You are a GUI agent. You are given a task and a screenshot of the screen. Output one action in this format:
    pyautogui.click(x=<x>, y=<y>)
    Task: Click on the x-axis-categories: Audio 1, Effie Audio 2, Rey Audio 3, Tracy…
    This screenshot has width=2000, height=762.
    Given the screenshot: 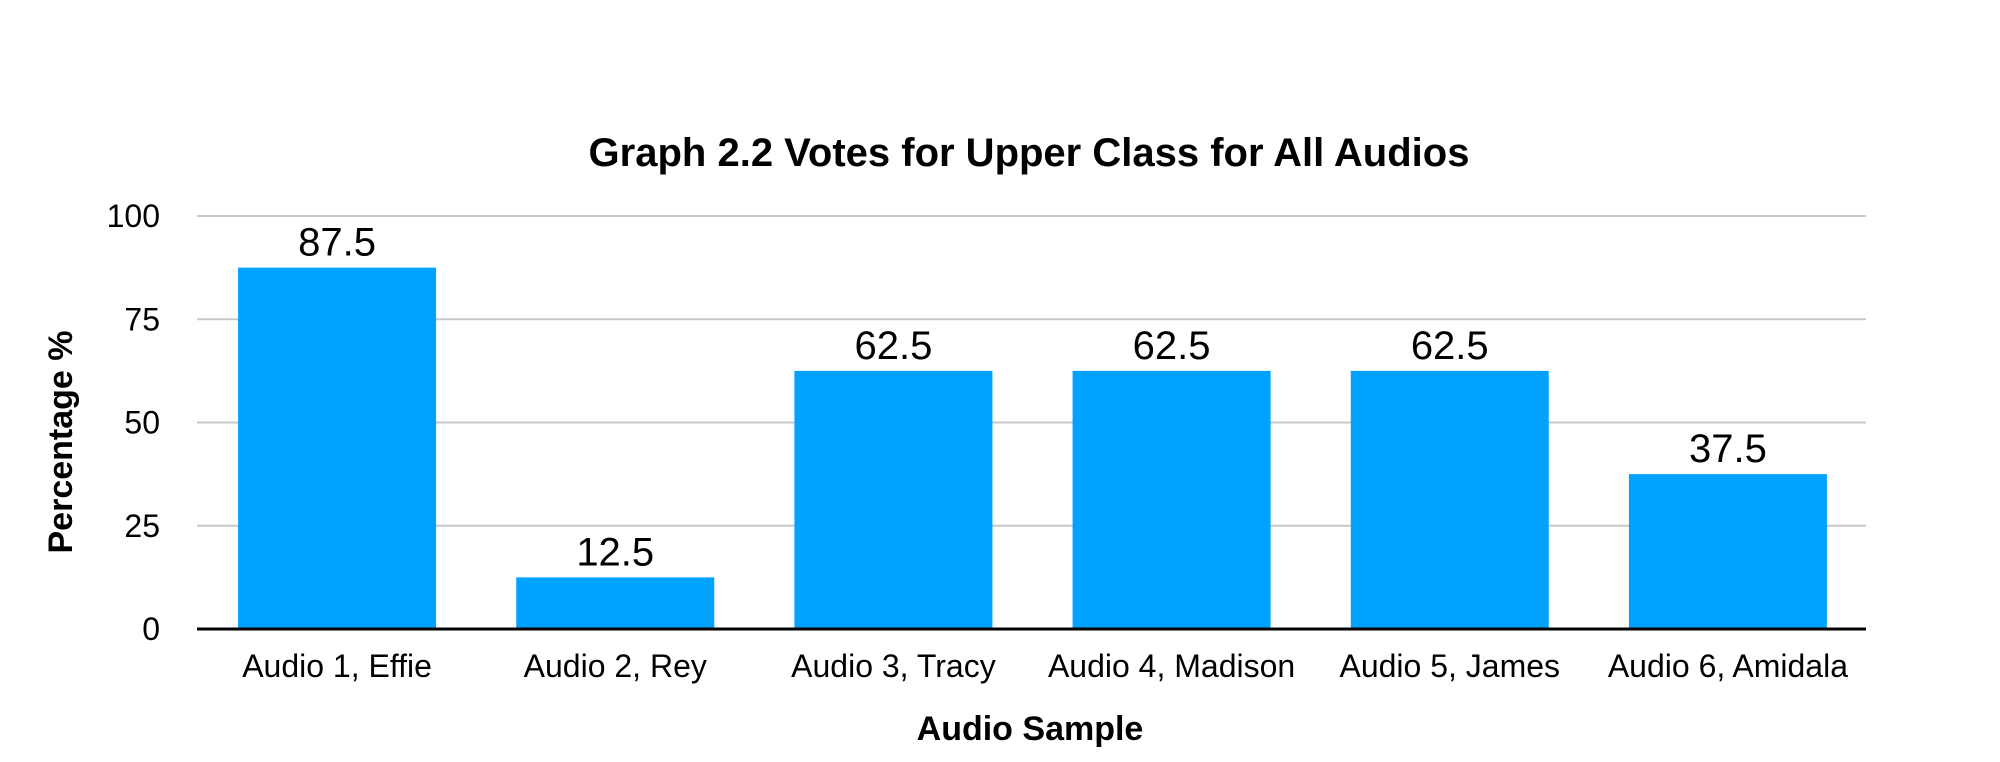 What is the action you would take?
    pyautogui.click(x=1045, y=666)
    